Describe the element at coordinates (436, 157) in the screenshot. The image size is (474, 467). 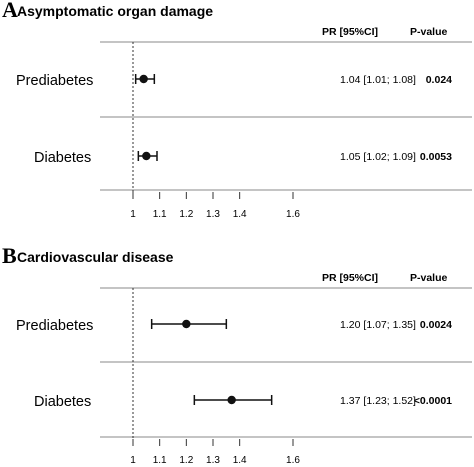
I see `panel-a-row-diabetes-pvalue: 0.0053` at that location.